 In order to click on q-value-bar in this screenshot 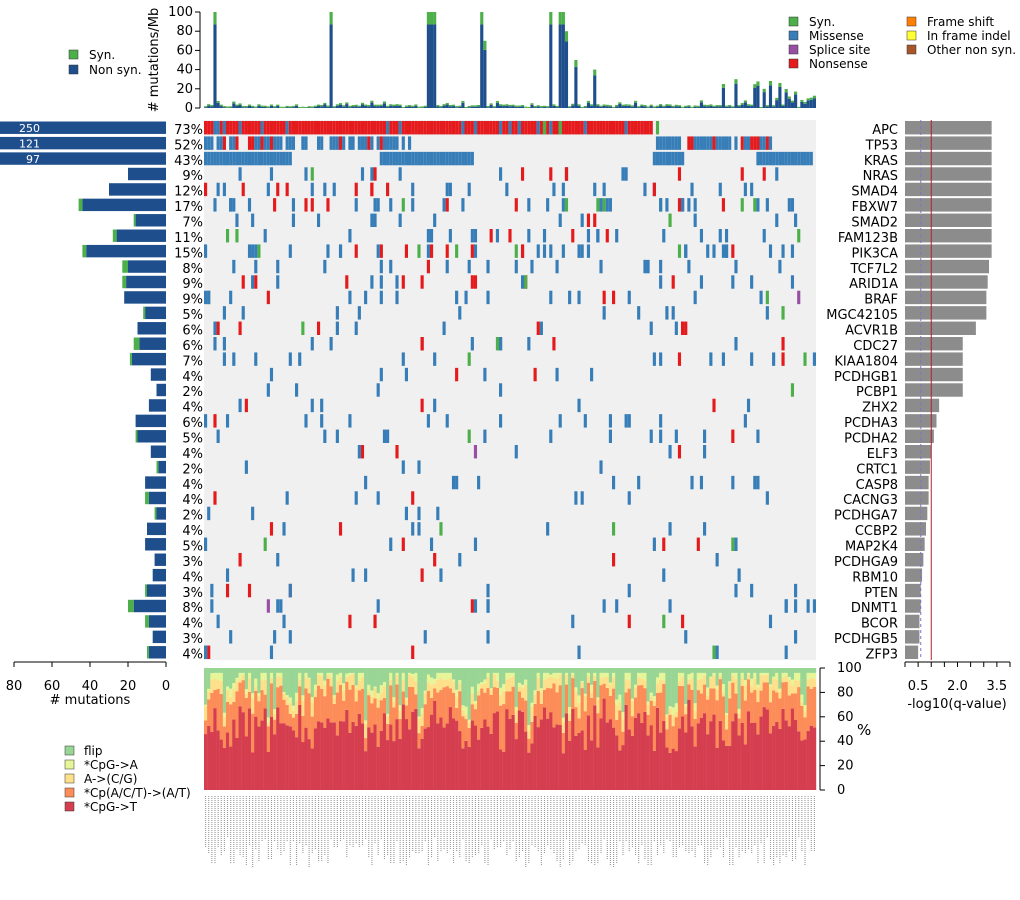, I will do `click(912, 621)`.